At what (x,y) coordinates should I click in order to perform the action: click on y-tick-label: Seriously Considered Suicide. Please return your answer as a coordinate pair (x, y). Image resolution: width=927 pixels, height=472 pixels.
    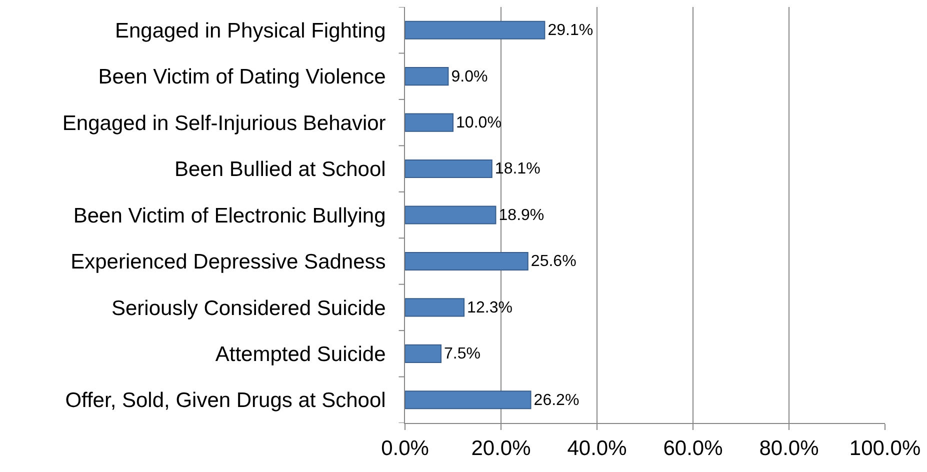
    Looking at the image, I should click on (248, 308).